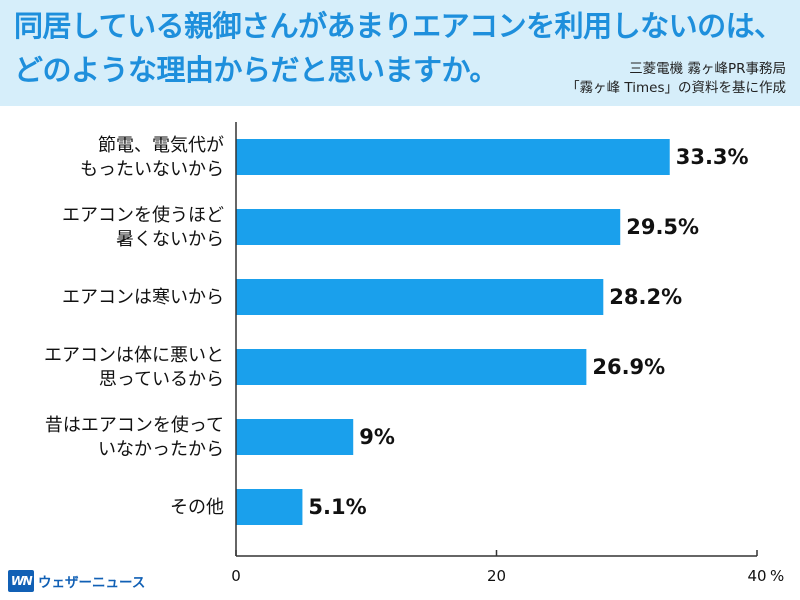 Image resolution: width=800 pixels, height=600 pixels. What do you see at coordinates (662, 227) in the screenshot?
I see `bar-value-label: 29.5%` at bounding box center [662, 227].